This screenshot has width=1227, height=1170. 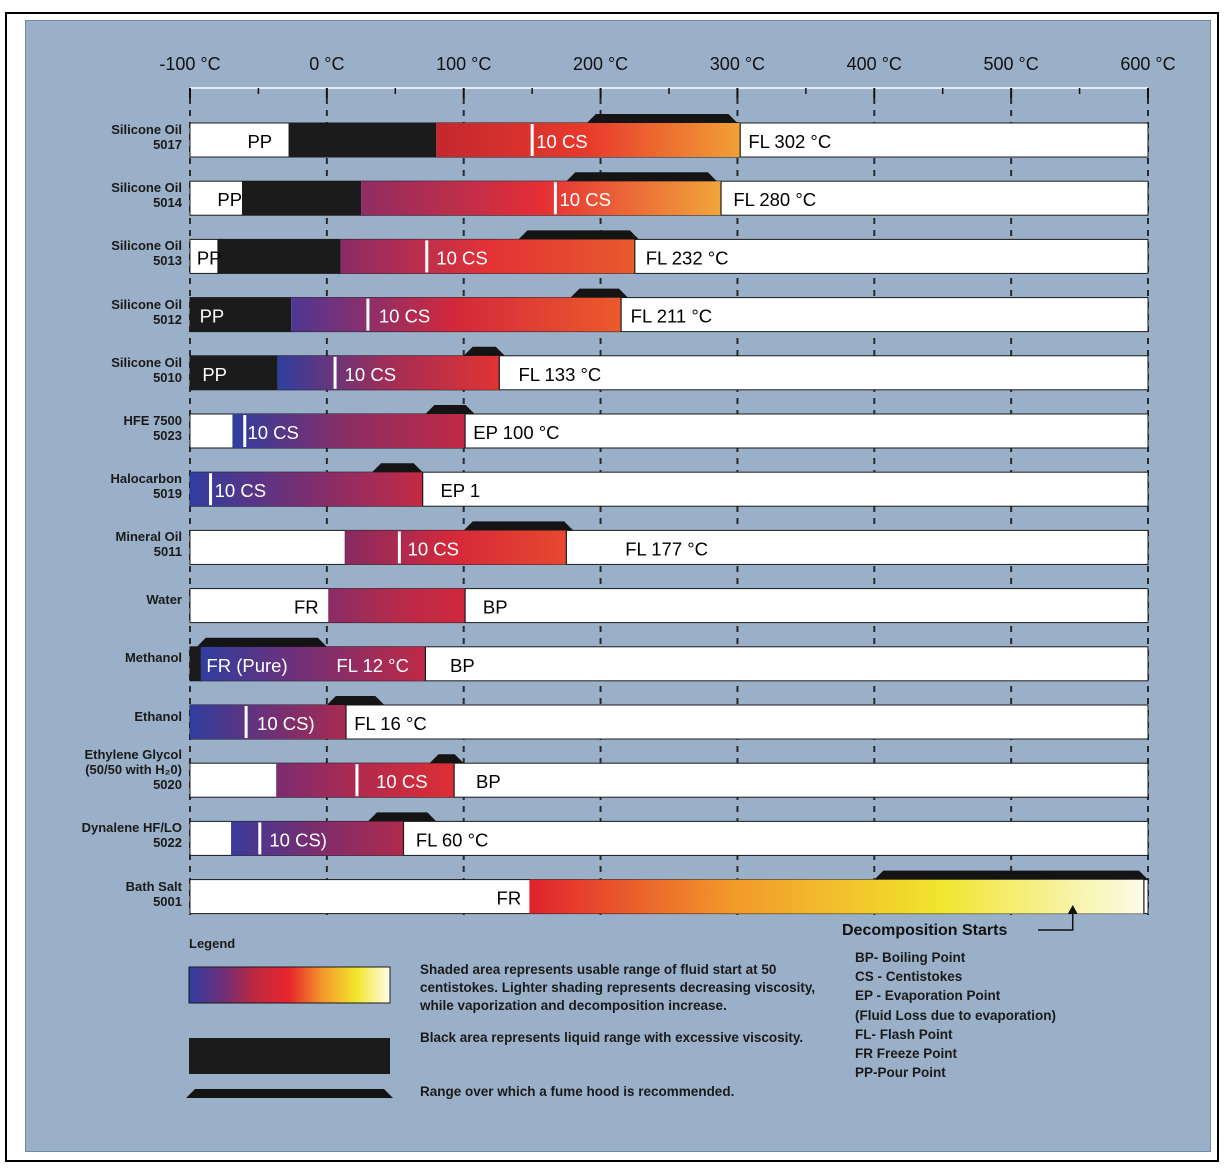 I want to click on row-label-line: 5023, so click(x=167, y=435).